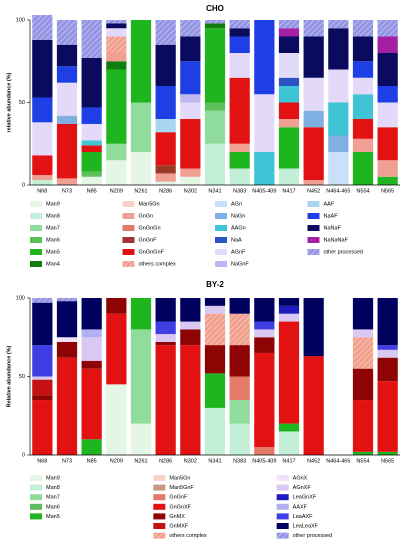  What do you see at coordinates (305, 498) in the screenshot?
I see `legend-label: LeaGnXF` at bounding box center [305, 498].